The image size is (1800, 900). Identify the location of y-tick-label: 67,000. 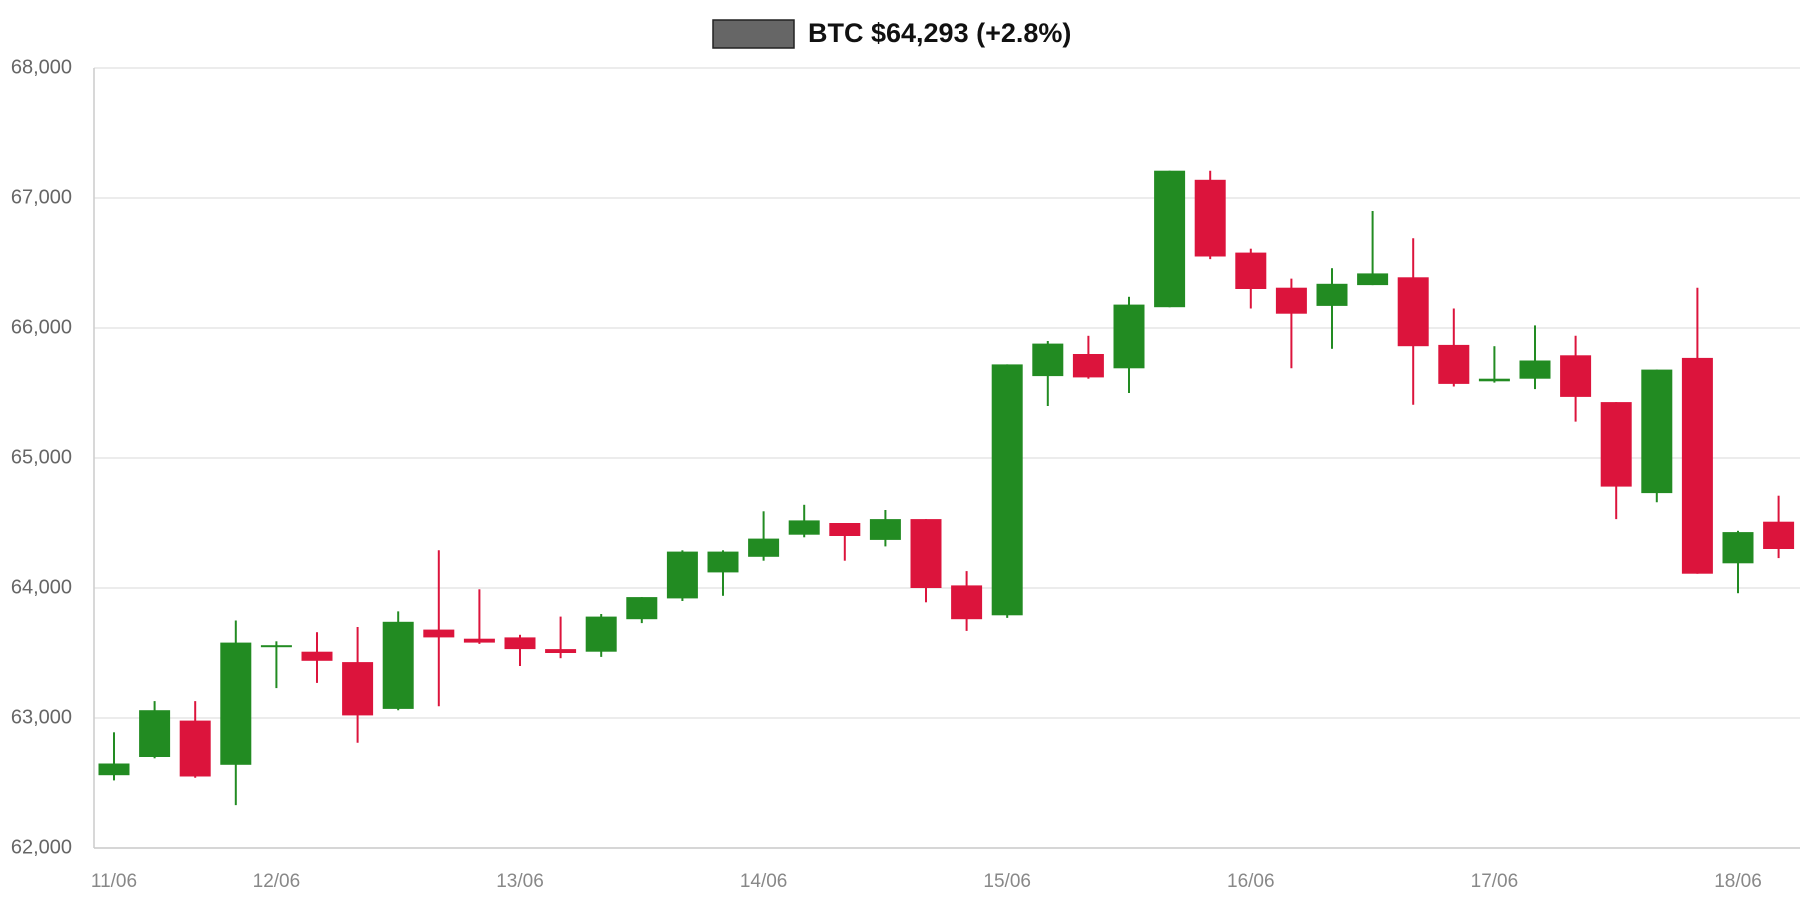
(41, 197).